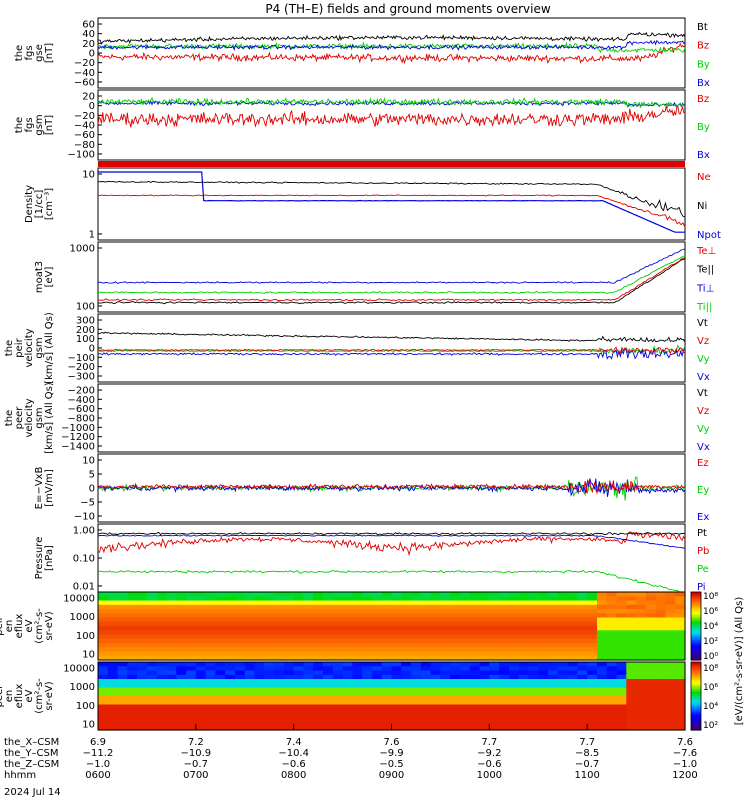 This screenshot has height=804, width=750. What do you see at coordinates (84, 135) in the screenshot?
I see `p2-ytick-4: −60` at bounding box center [84, 135].